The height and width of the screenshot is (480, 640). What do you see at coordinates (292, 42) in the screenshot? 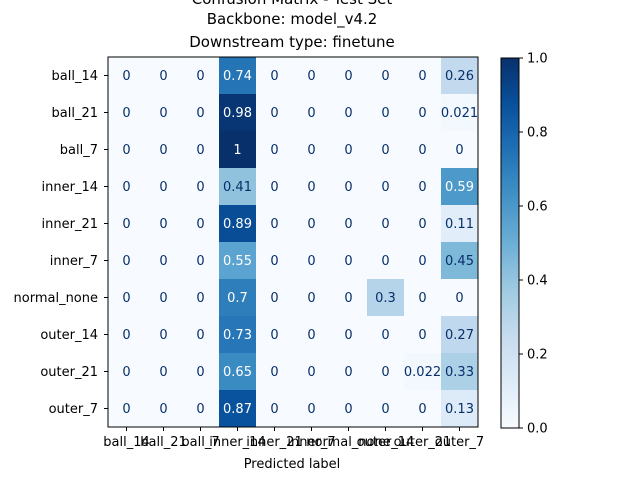
I see `chart-title-line-3: Downstream type: finetune` at bounding box center [292, 42].